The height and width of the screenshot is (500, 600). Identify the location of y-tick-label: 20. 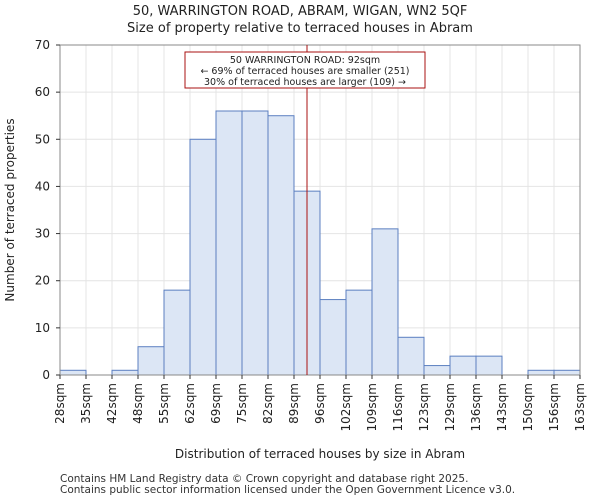
(42, 281).